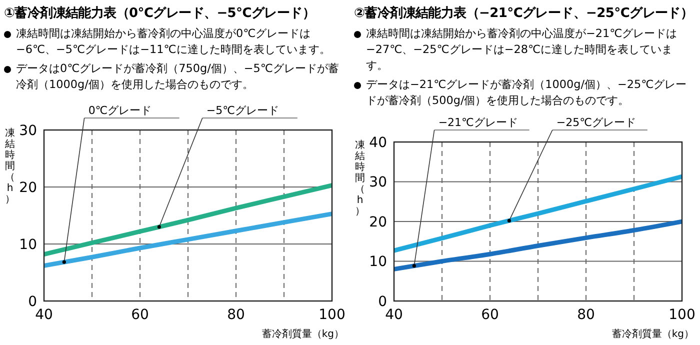 This screenshot has height=345, width=700. I want to click on text: −25℃グレード, so click(596, 122).